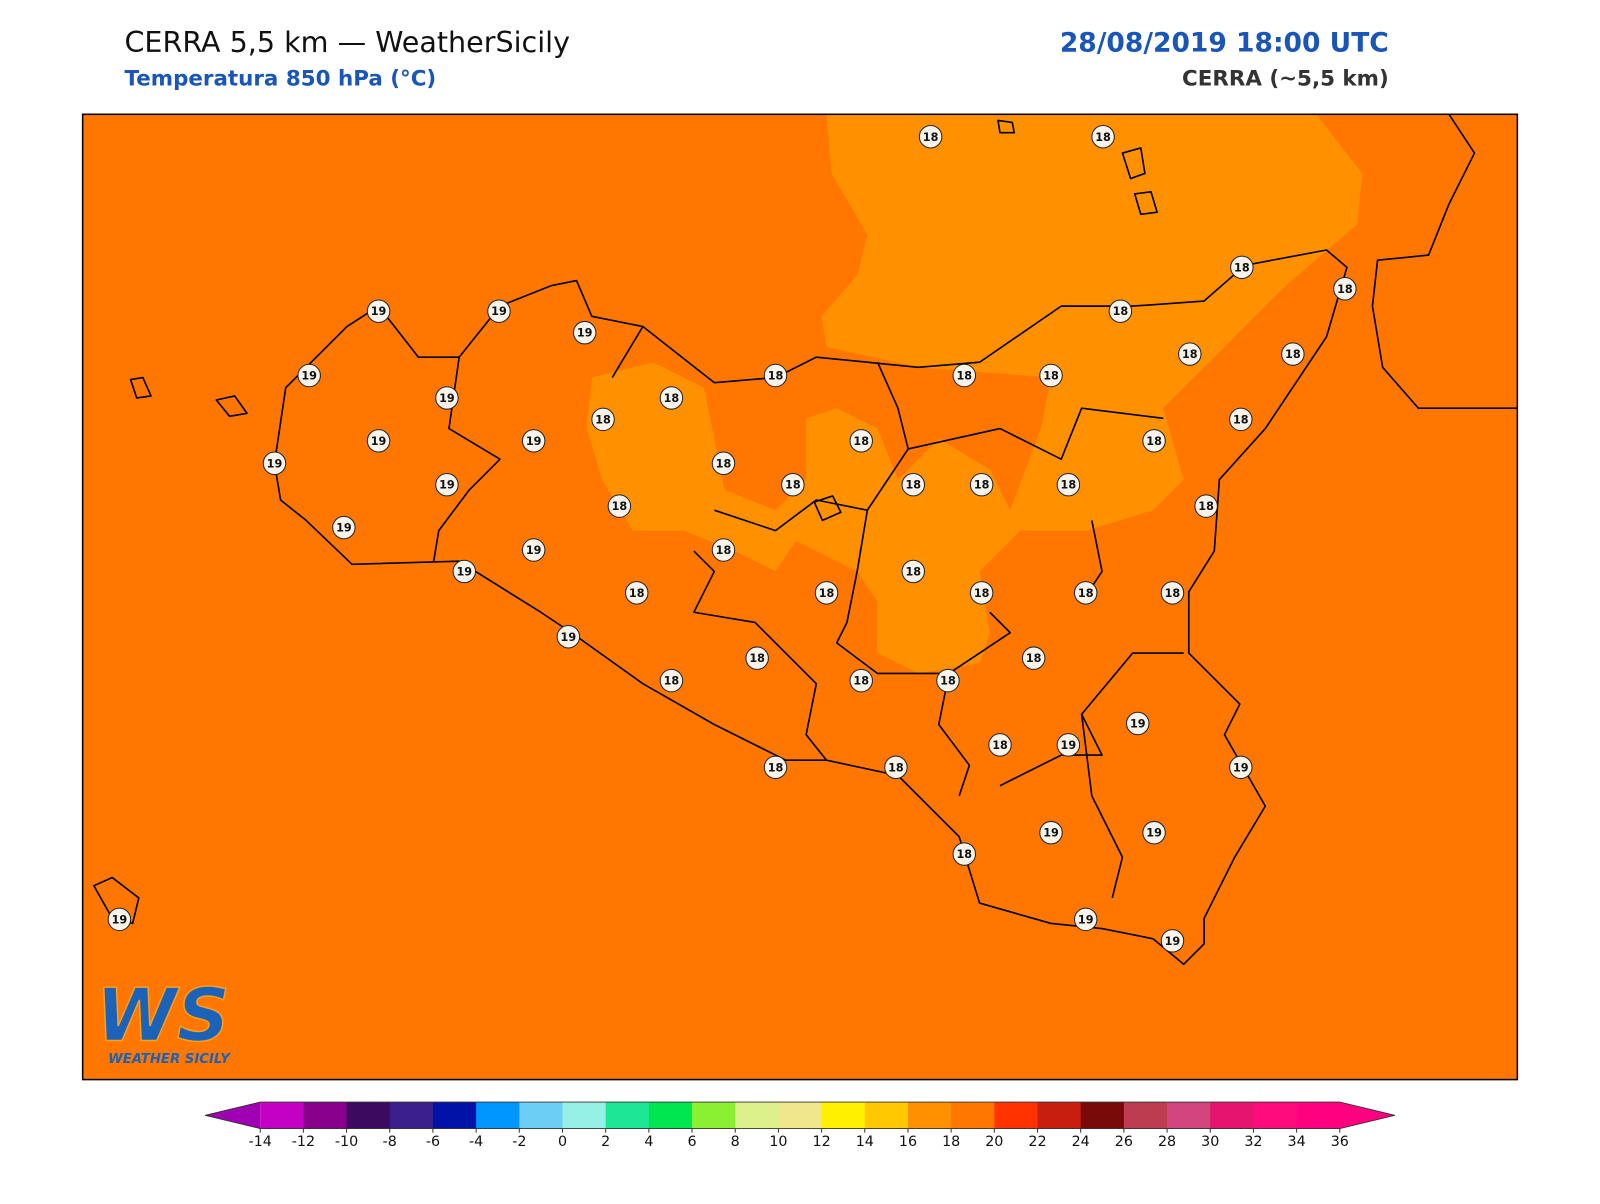  What do you see at coordinates (951, 1142) in the screenshot?
I see `colorbar-tick-label: 18` at bounding box center [951, 1142].